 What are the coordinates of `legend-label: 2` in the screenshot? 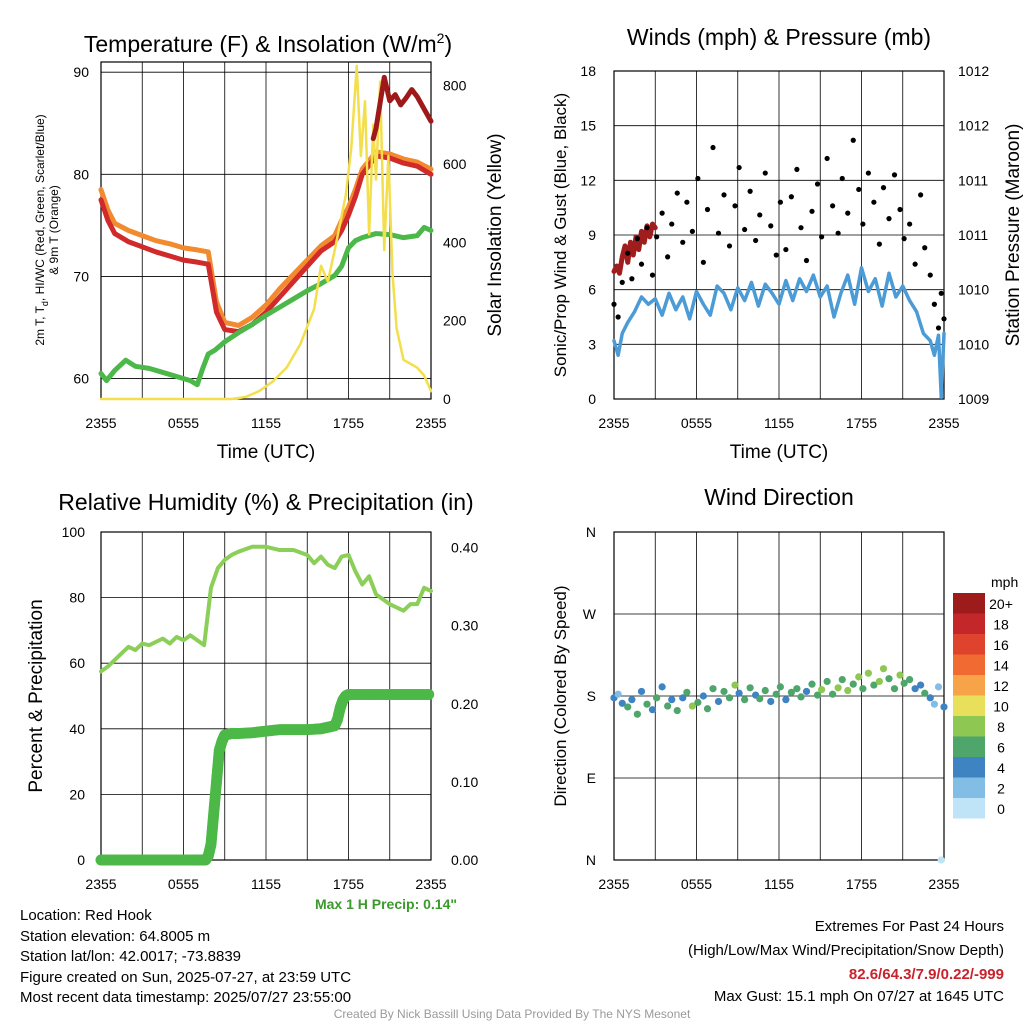 It's located at (1001, 789).